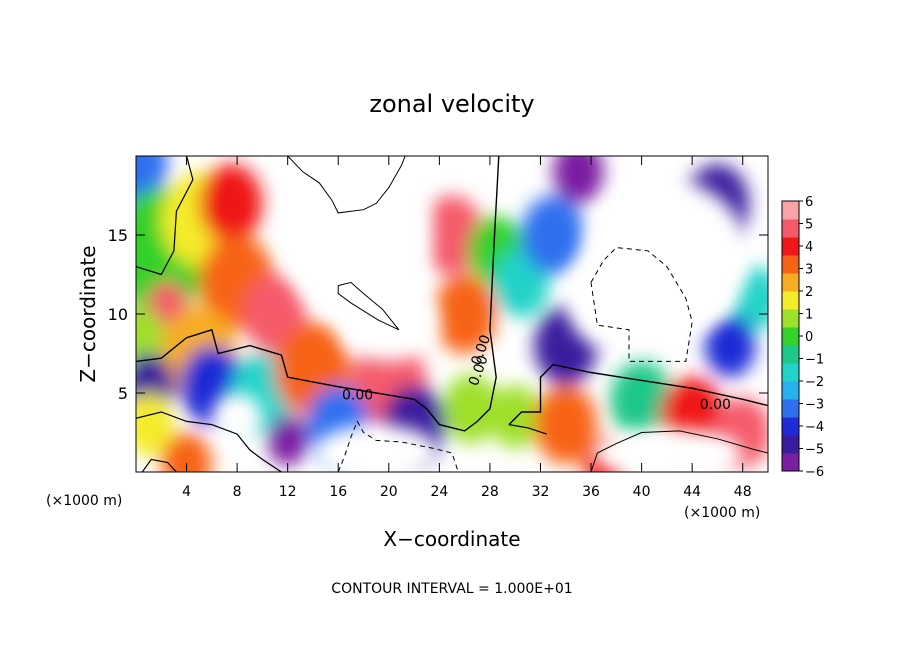  Describe the element at coordinates (591, 492) in the screenshot. I see `x-tick-label: 36` at that location.